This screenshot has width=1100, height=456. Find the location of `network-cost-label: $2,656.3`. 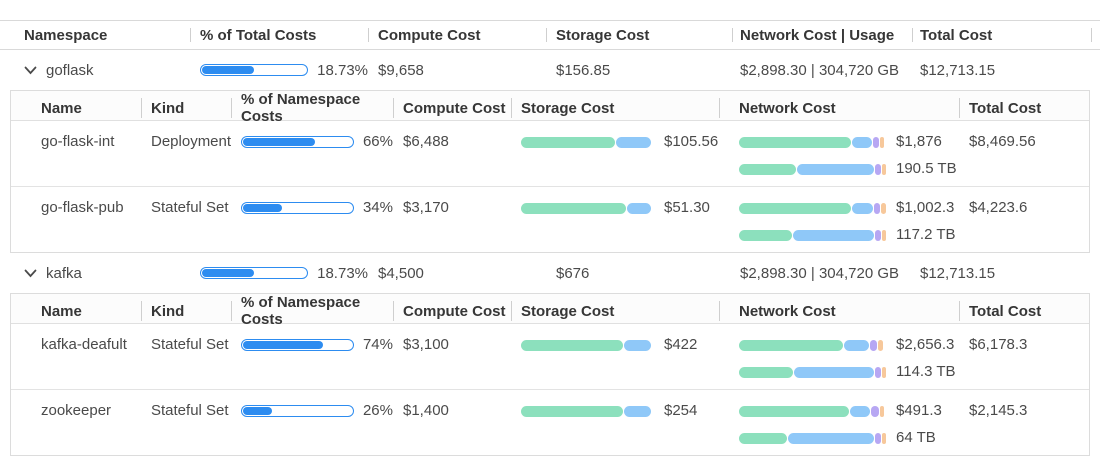

network-cost-label: $2,656.3 is located at coordinates (925, 344).